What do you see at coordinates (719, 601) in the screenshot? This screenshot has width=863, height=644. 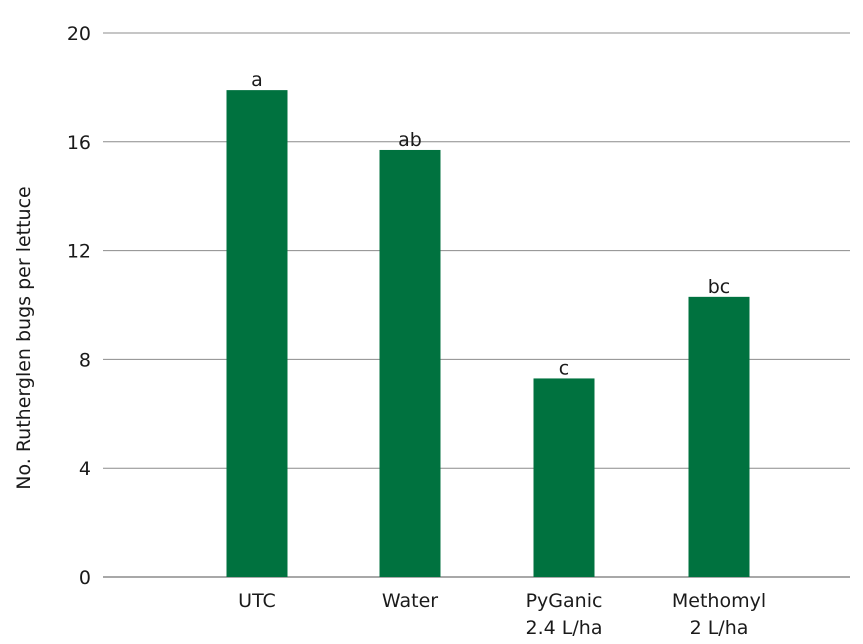 I see `x-tick-label: Methomyl` at bounding box center [719, 601].